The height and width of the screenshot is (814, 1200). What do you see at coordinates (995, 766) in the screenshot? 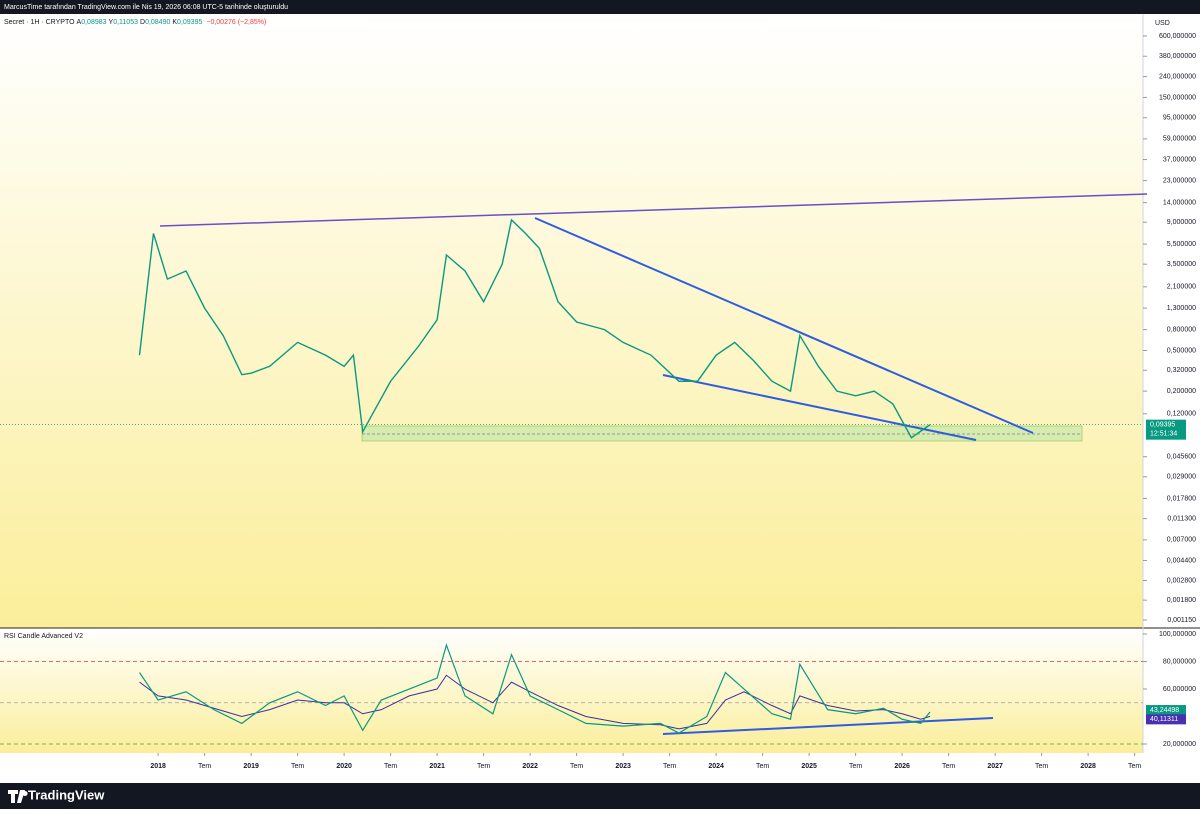
I see `x-tick-label: 2027` at bounding box center [995, 766].